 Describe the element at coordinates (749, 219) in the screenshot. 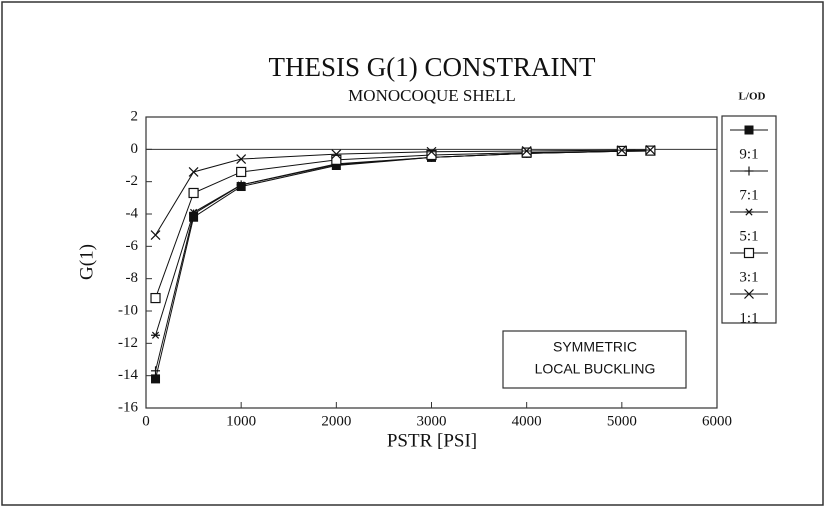

I see `legend-box` at that location.